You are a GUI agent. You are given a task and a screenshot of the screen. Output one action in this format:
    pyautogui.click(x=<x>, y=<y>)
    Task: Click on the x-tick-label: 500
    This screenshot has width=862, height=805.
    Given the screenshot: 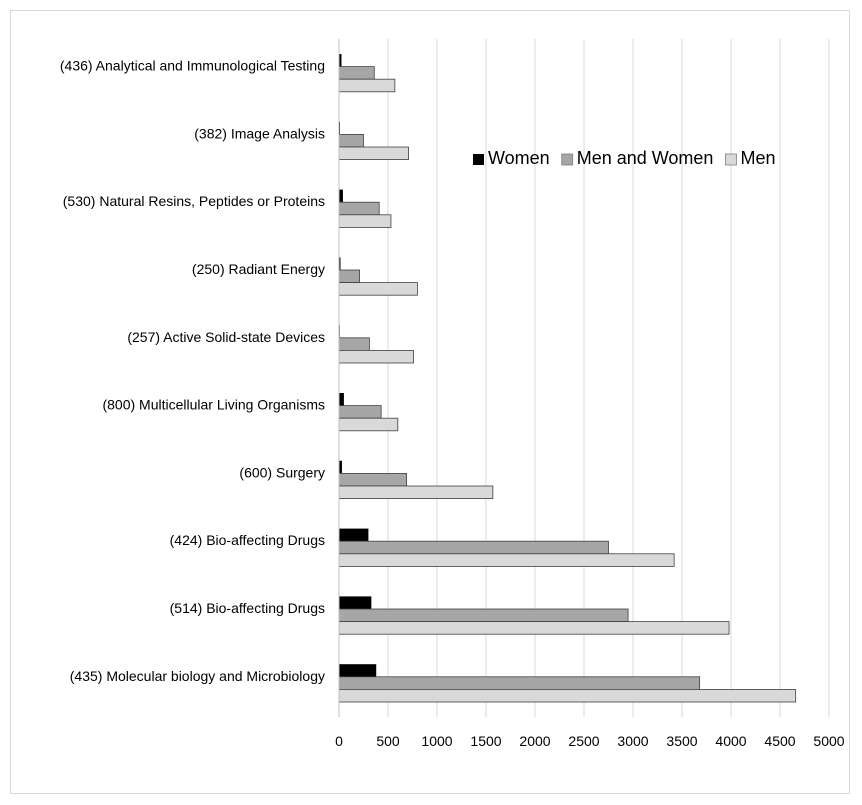 What is the action you would take?
    pyautogui.click(x=388, y=741)
    